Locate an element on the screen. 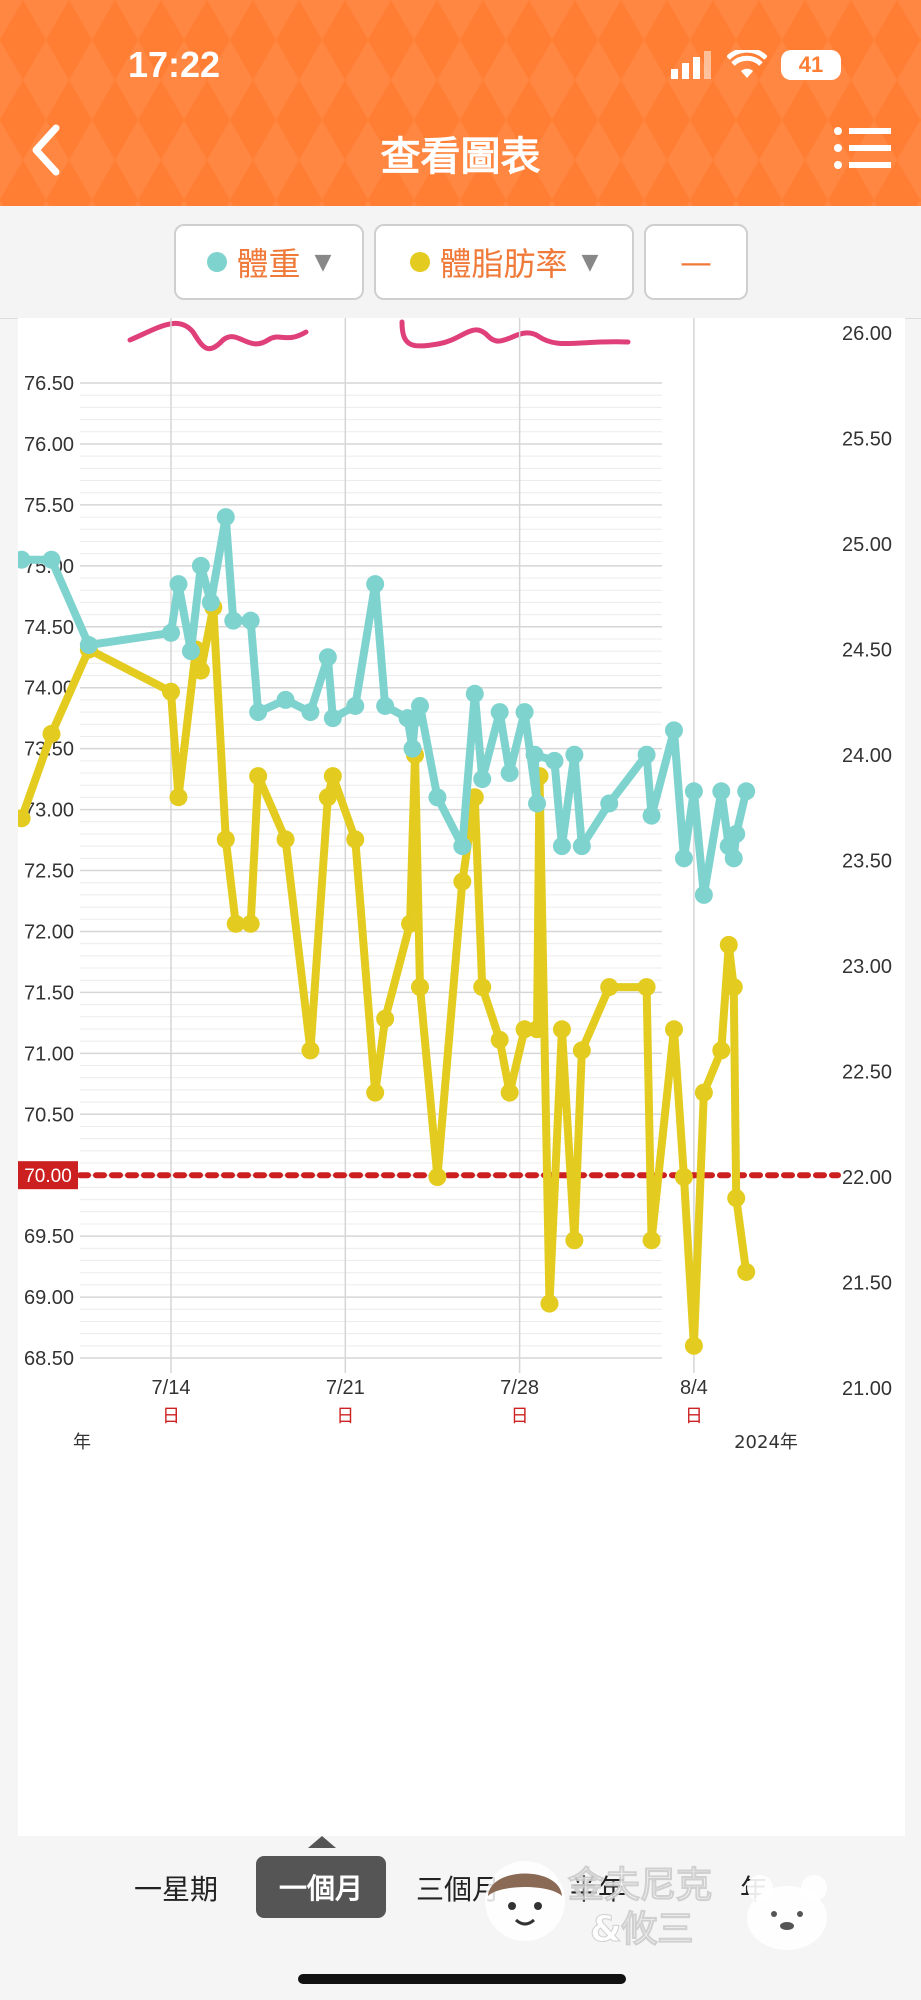  watermark-face-icon is located at coordinates (525, 1901).